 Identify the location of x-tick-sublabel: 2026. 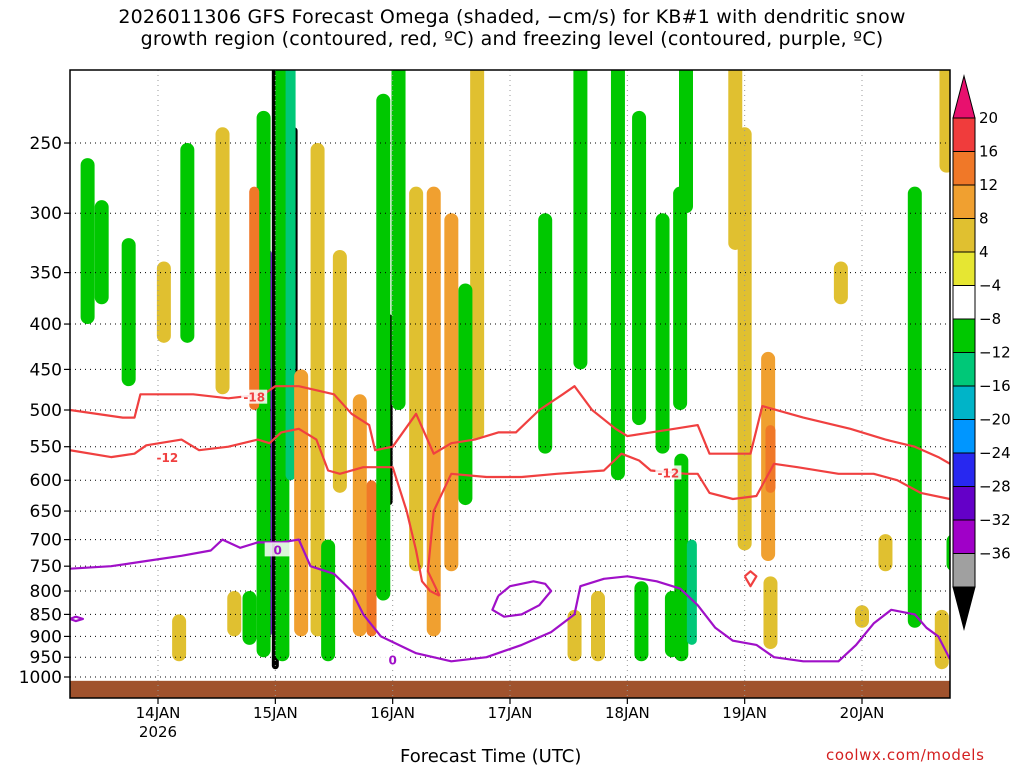
(158, 732).